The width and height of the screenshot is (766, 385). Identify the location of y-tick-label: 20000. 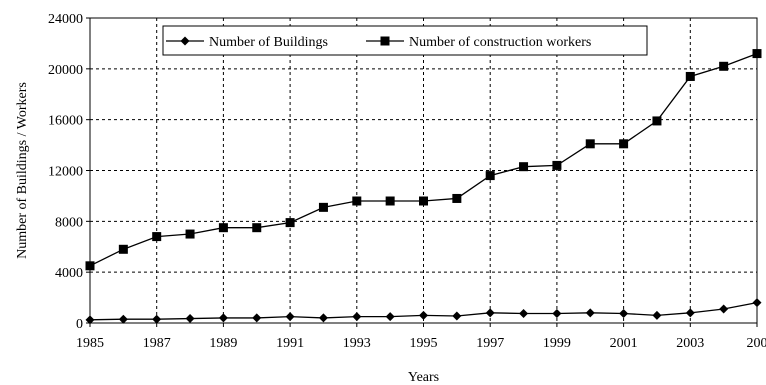
(65, 70).